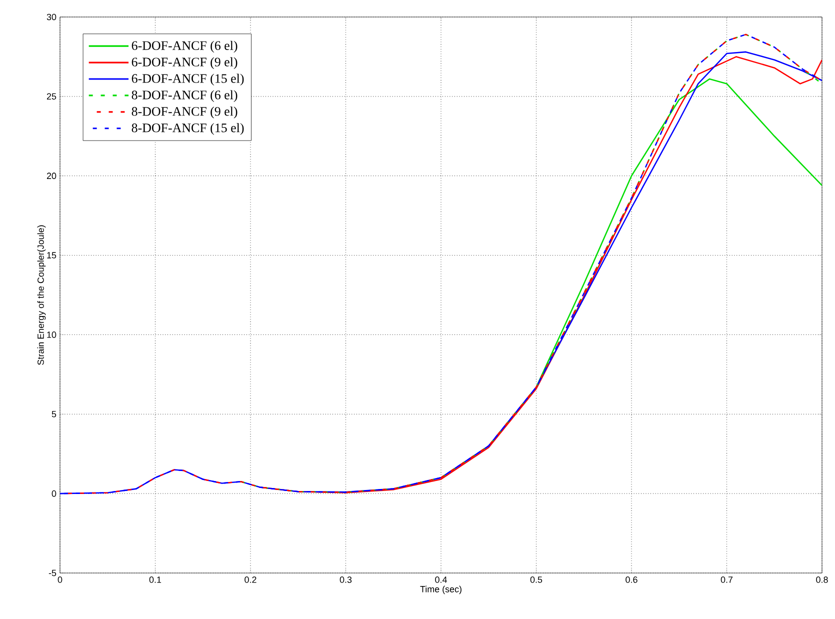 The image size is (835, 619). I want to click on legend-label: 8-DOF-ANCF (6 el), so click(185, 96).